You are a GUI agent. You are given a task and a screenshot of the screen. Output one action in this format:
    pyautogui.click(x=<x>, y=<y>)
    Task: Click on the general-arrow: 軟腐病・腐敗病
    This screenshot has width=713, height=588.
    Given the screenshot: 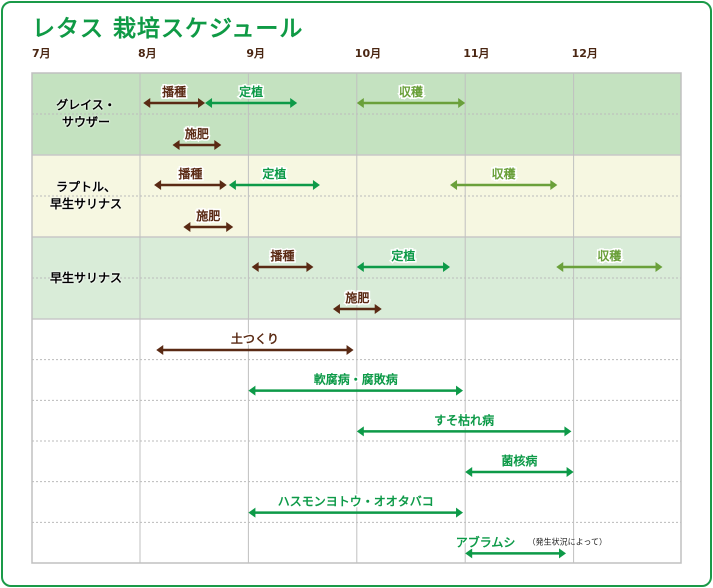 What is the action you would take?
    pyautogui.click(x=356, y=383)
    